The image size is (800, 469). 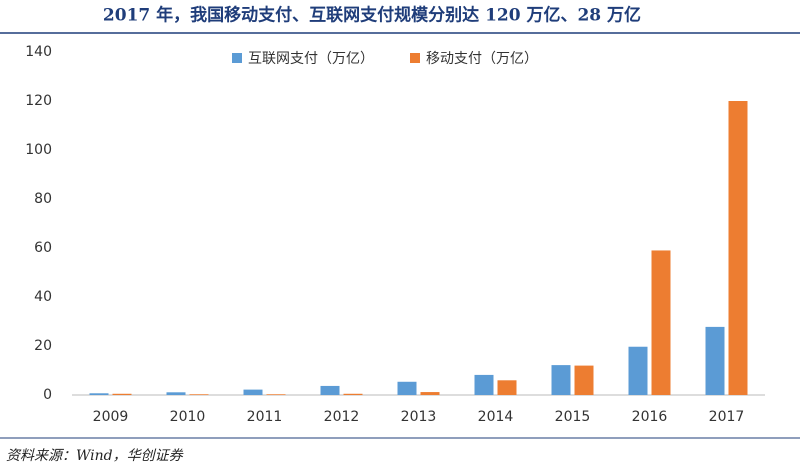 I want to click on y-tick-label: 140, so click(x=38, y=52).